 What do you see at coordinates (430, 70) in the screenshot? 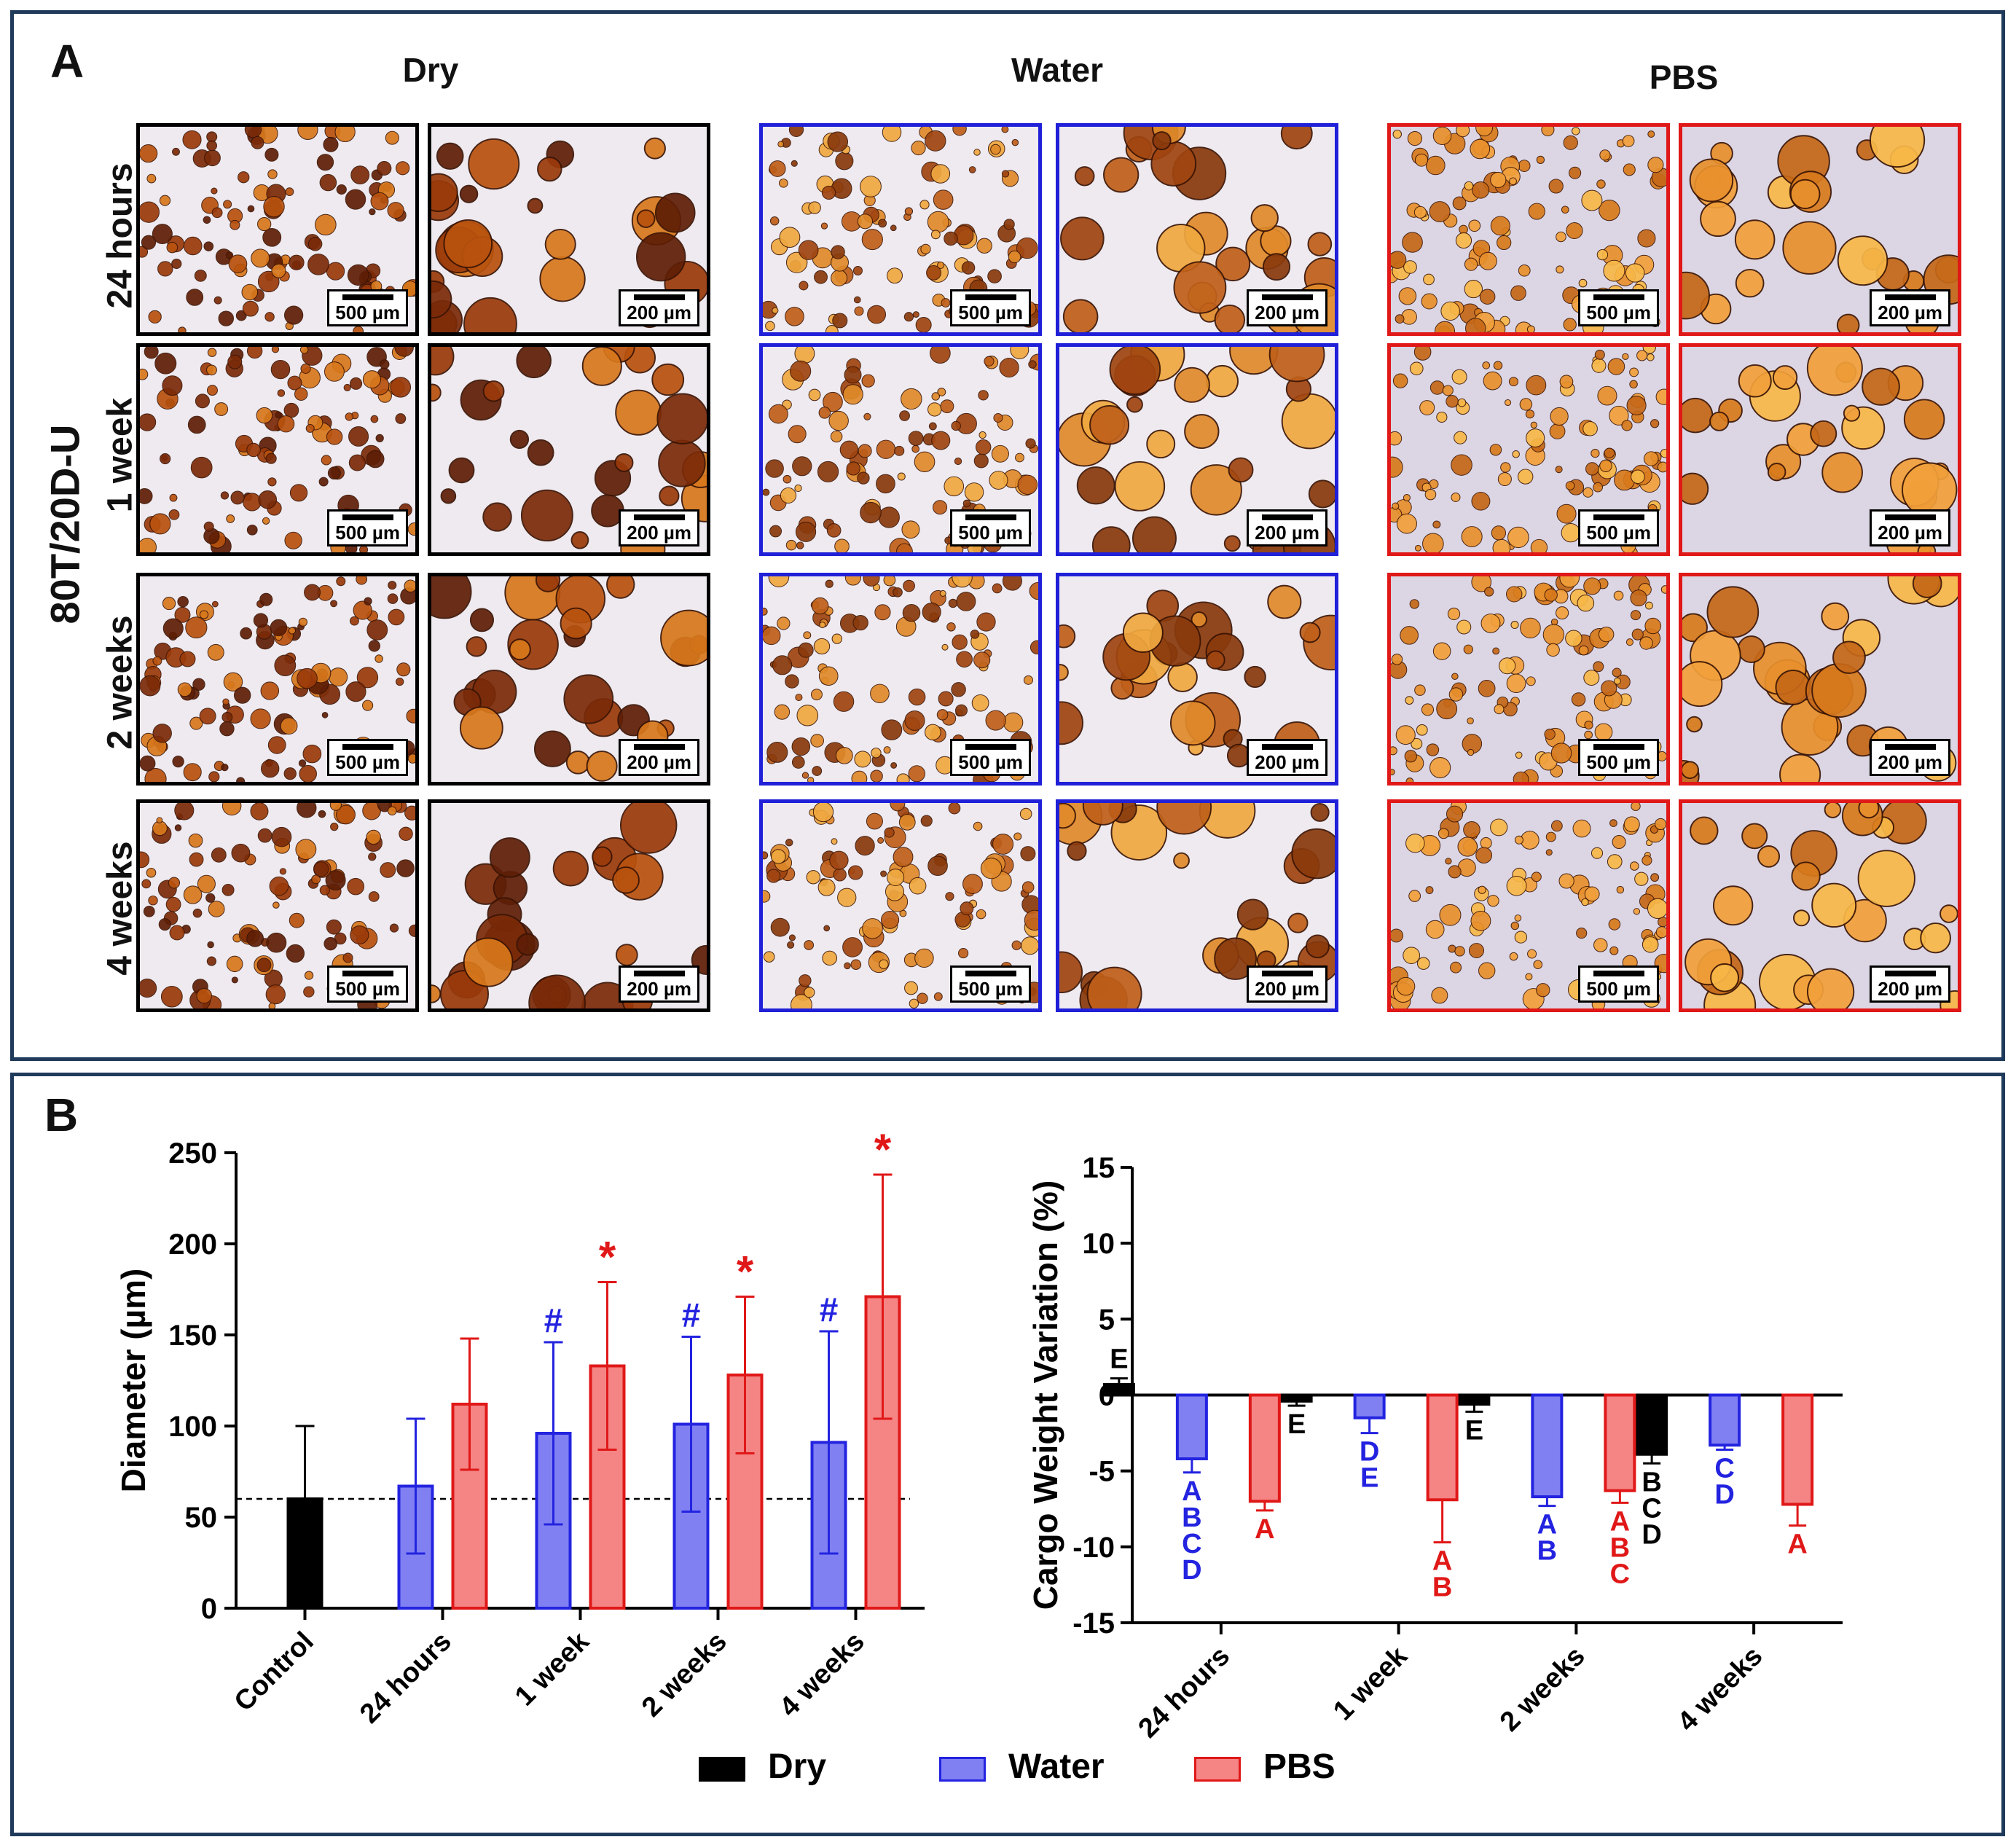
I see `group-title-dry: Dry` at bounding box center [430, 70].